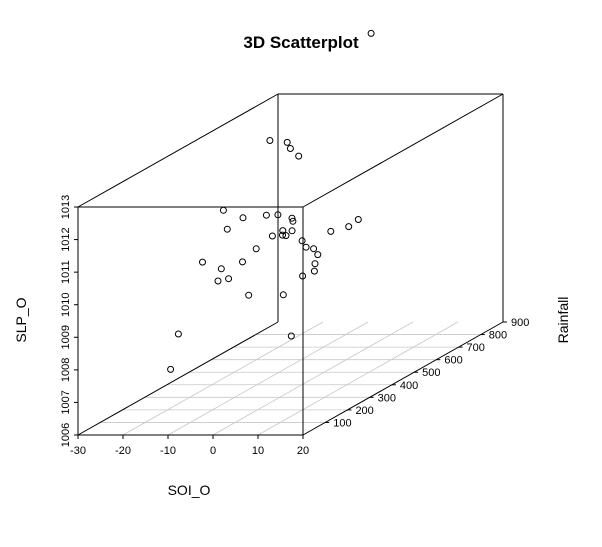  What do you see at coordinates (213, 451) in the screenshot?
I see `x-tick-label: 0` at bounding box center [213, 451].